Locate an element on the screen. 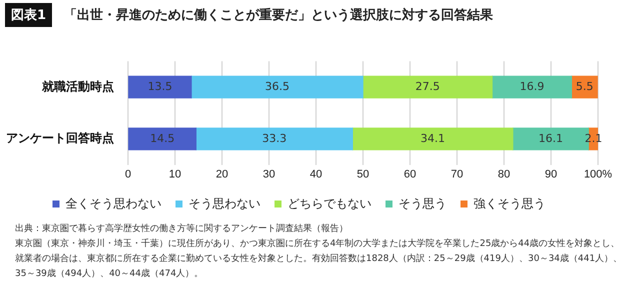 Image resolution: width=632 pixels, height=294 pixels. x-tick-label: 70 is located at coordinates (457, 174).